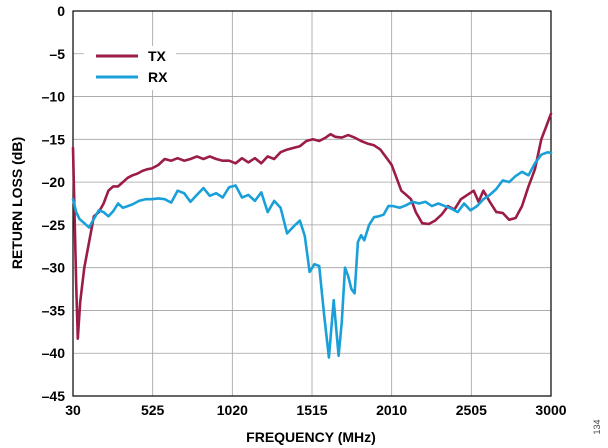  I want to click on y-tick-label: –30, so click(54, 268).